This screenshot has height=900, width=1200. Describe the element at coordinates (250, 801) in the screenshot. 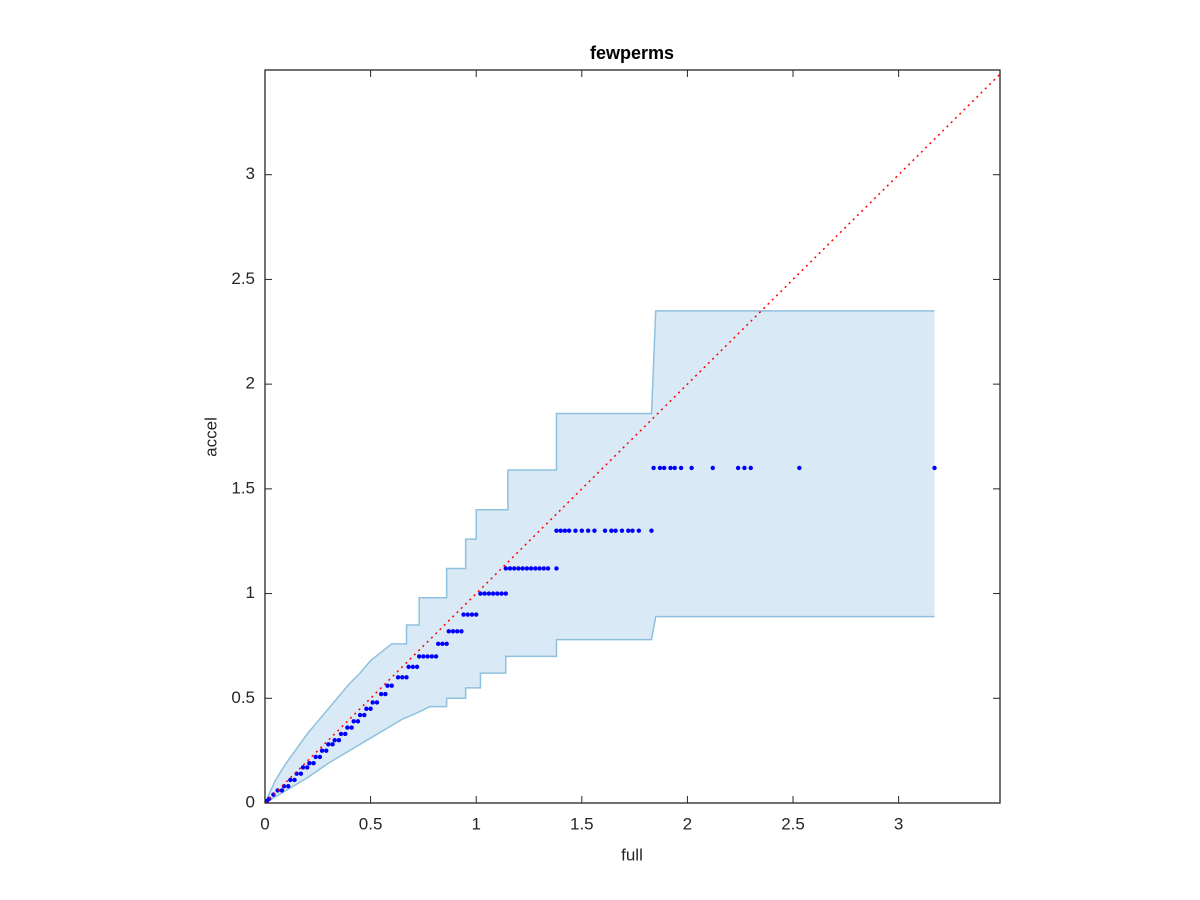

I see `y-tick-label: 0` at that location.